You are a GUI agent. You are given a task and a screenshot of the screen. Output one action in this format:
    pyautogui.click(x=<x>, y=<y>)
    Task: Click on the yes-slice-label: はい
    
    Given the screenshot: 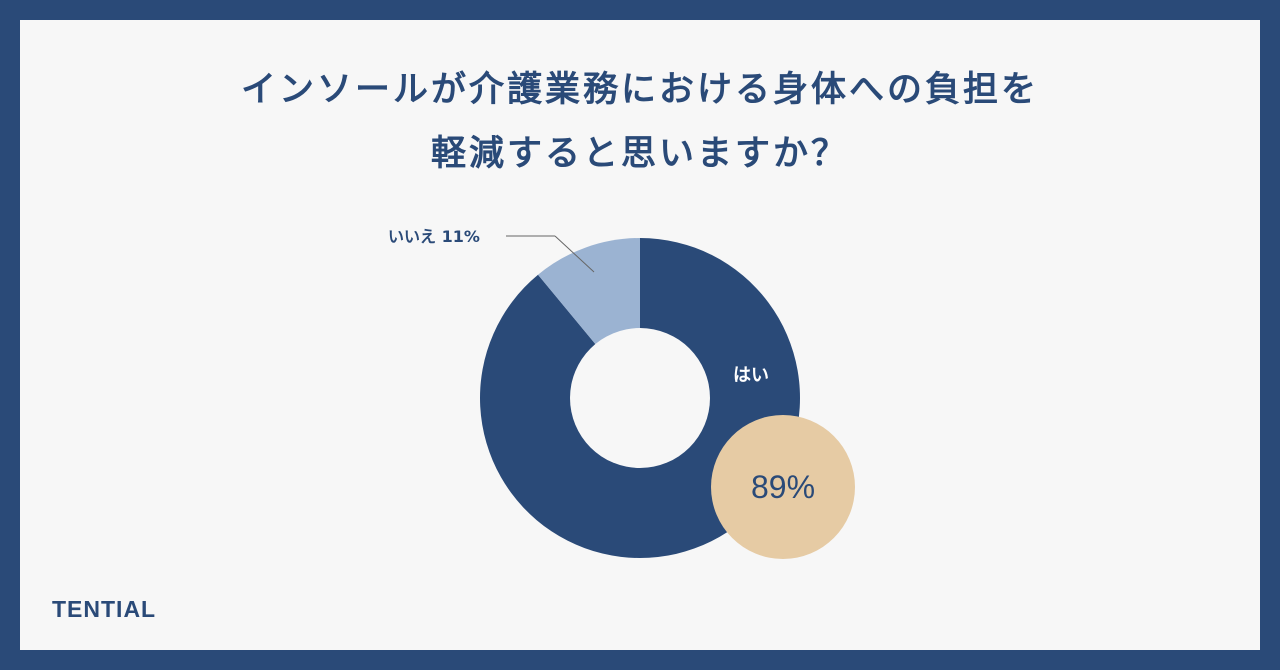 What is the action you would take?
    pyautogui.click(x=751, y=375)
    